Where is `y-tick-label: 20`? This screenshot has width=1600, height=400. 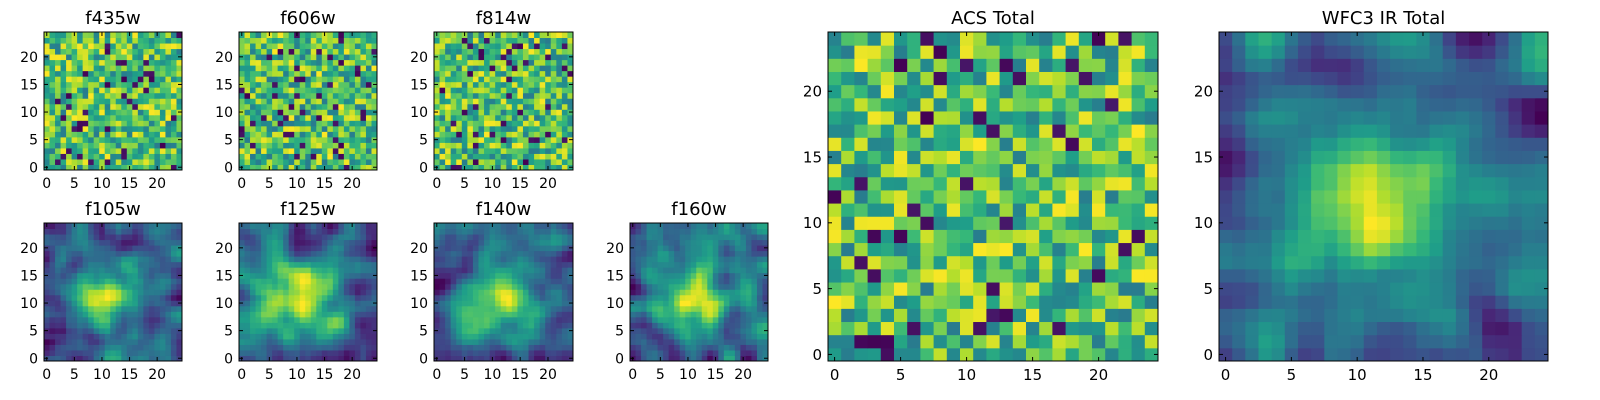 y-tick-label: 20 is located at coordinates (419, 58).